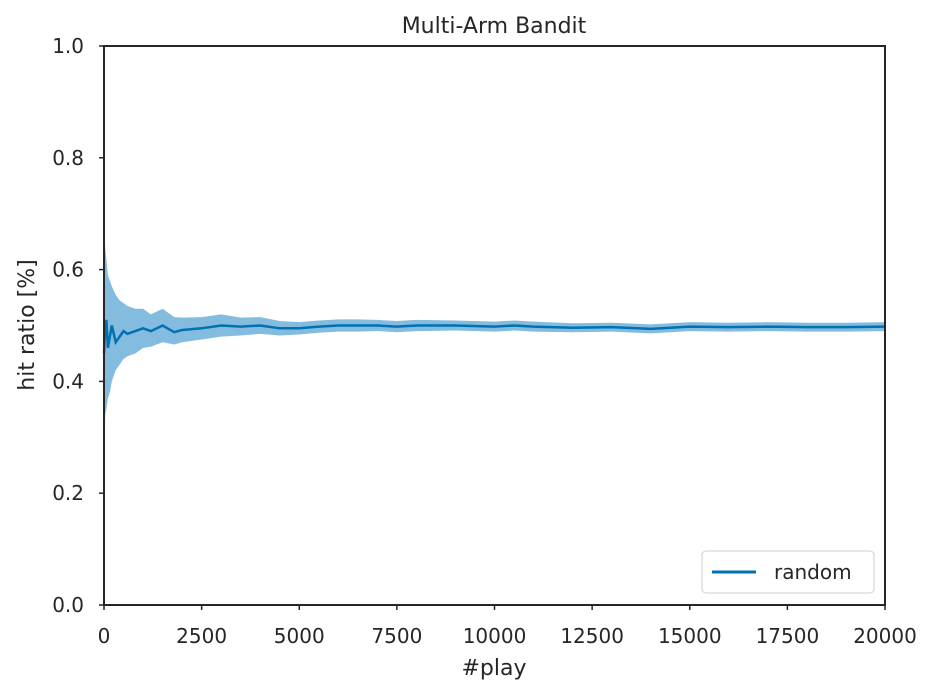 The height and width of the screenshot is (695, 936). What do you see at coordinates (68, 493) in the screenshot?
I see `y-tick-label: 0.2` at bounding box center [68, 493].